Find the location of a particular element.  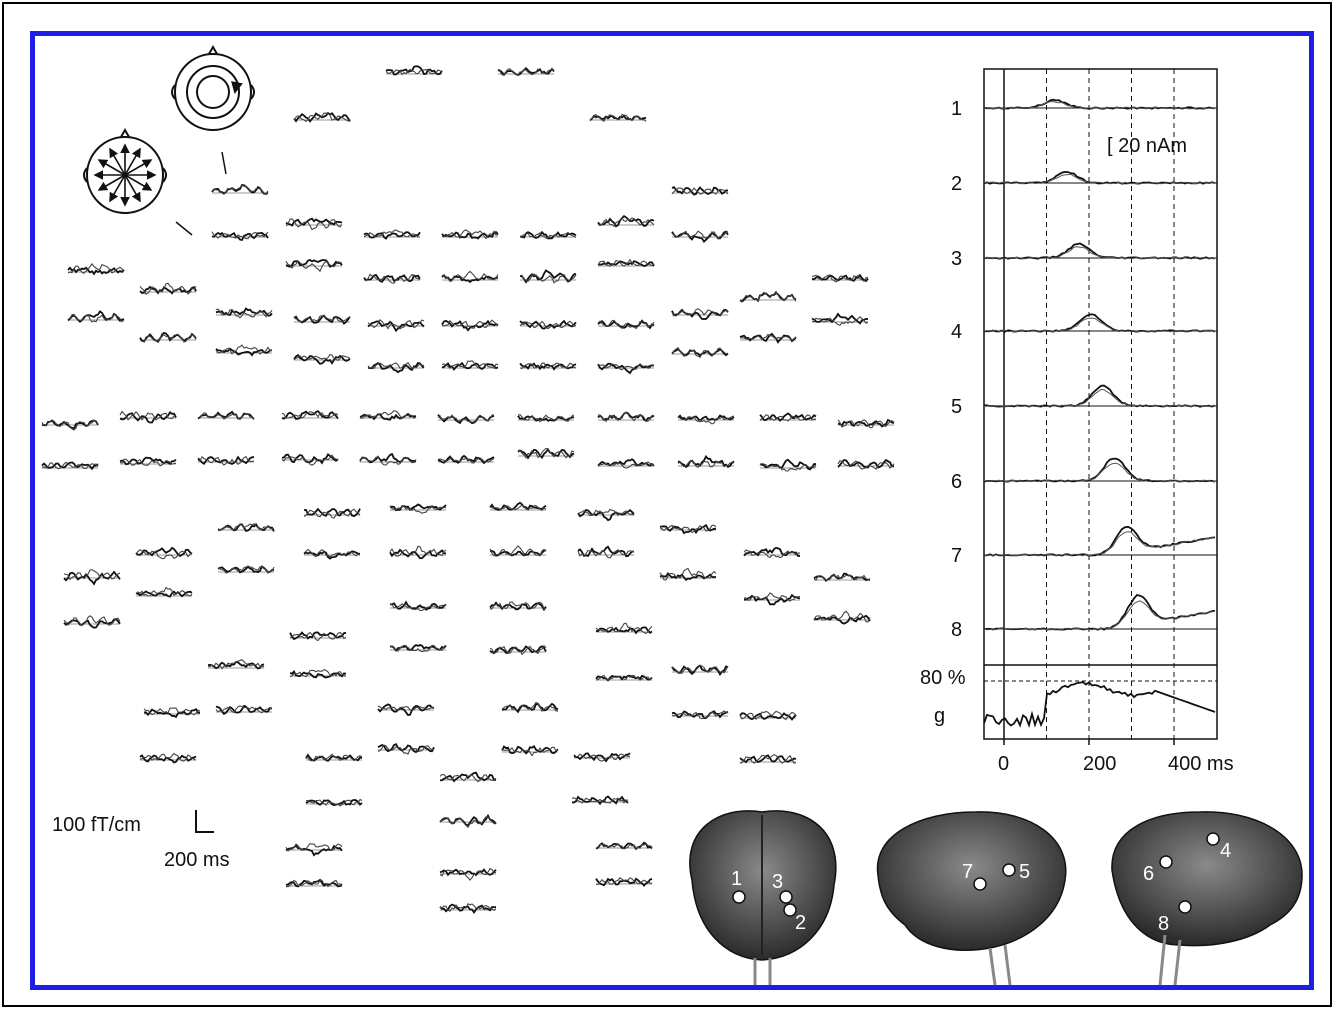

goodness-percent-label: 80 % is located at coordinates (943, 678).